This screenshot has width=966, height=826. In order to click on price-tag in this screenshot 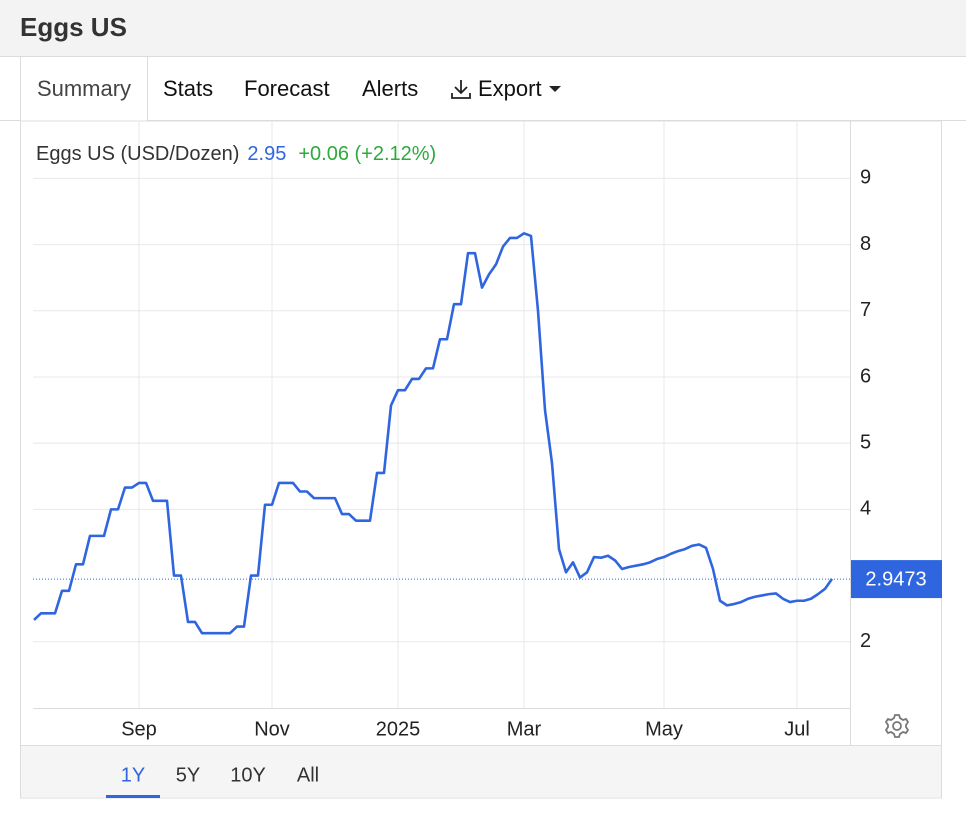, I will do `click(896, 579)`.